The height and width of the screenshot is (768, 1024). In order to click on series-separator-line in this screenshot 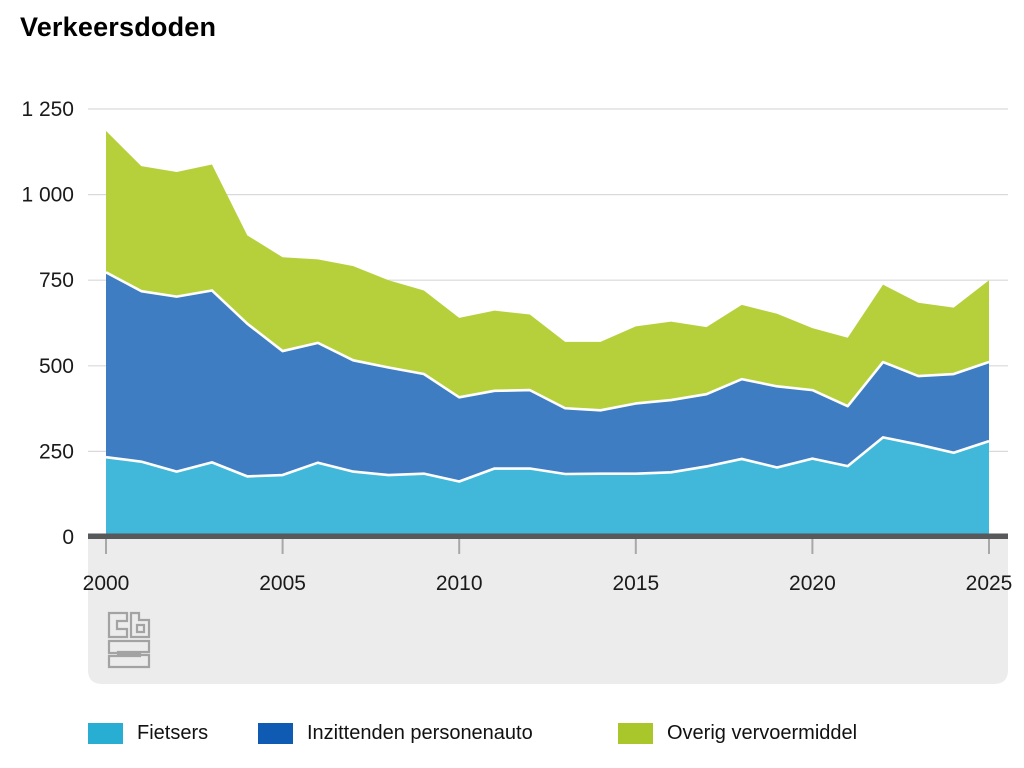, I will do `click(547, 459)`.